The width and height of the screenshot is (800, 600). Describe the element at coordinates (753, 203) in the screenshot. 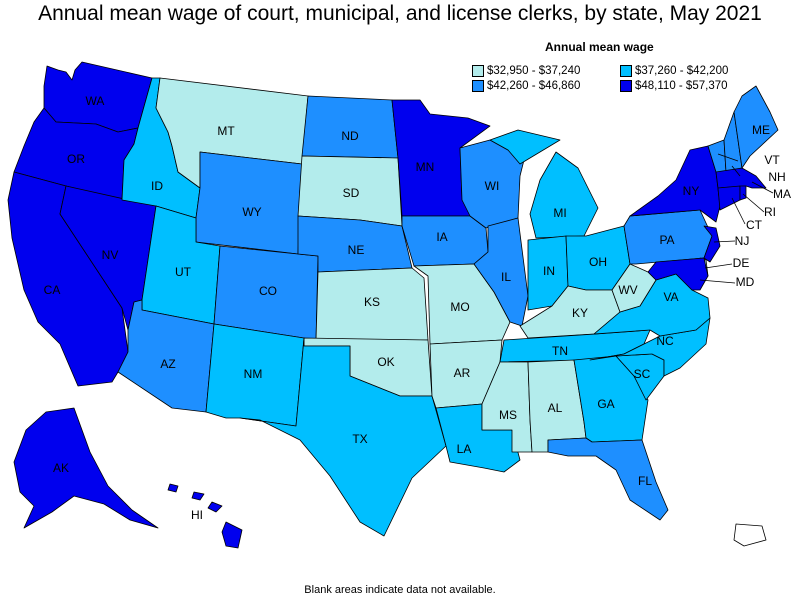

I see `leader-ri` at that location.